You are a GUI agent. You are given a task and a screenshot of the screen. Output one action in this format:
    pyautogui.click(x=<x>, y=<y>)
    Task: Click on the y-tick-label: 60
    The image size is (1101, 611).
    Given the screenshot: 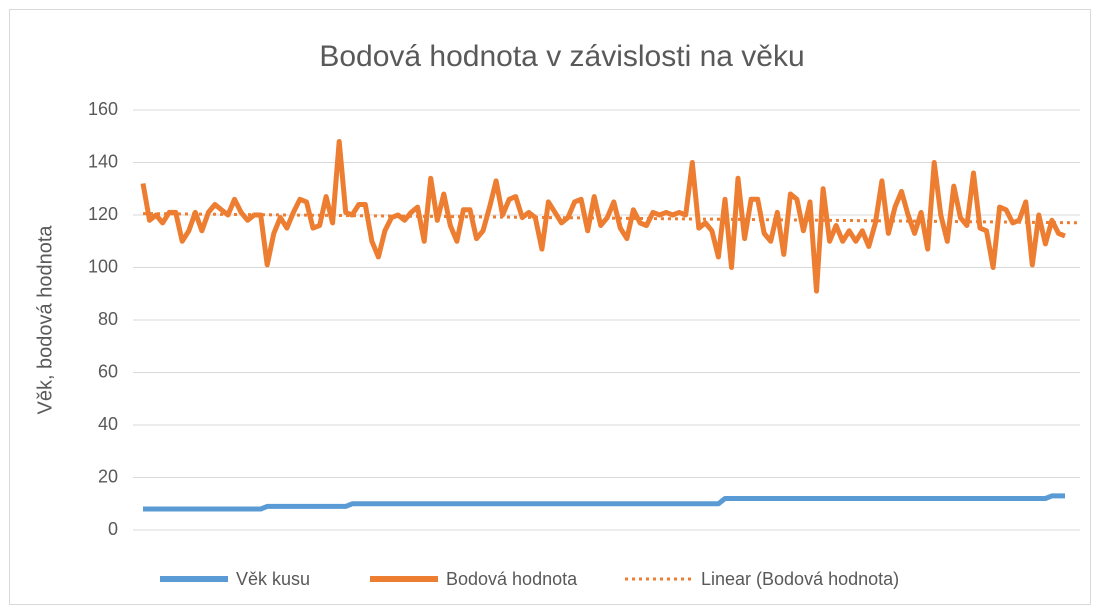 What is the action you would take?
    pyautogui.click(x=108, y=371)
    